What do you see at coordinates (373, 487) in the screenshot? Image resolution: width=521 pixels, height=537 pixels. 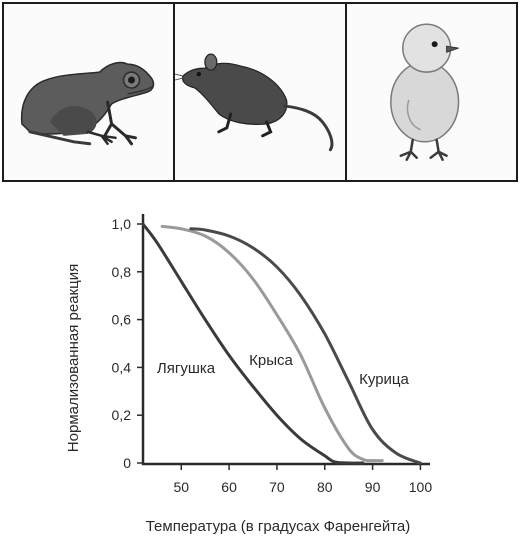 I see `x-tick-label: 90` at bounding box center [373, 487].